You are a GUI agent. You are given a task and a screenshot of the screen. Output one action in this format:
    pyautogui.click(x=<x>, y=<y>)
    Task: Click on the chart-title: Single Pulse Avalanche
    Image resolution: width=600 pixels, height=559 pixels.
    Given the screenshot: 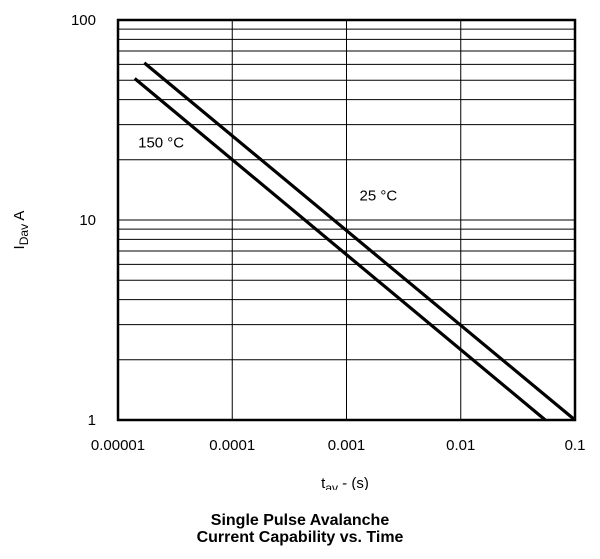 What is the action you would take?
    pyautogui.click(x=300, y=520)
    